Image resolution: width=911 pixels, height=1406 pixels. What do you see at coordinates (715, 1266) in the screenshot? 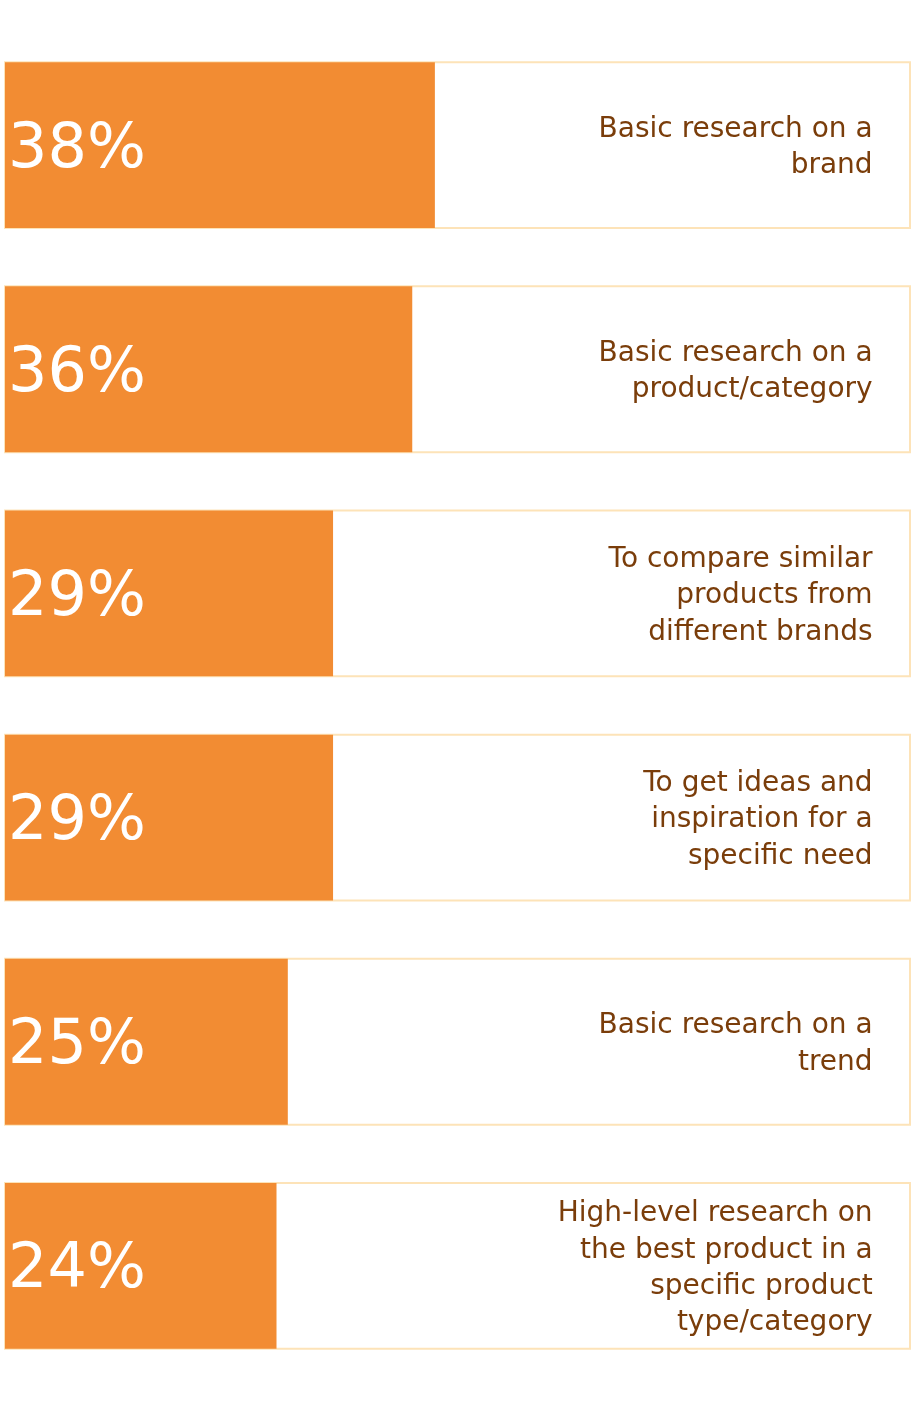
I see `y-tick-label: High-level research on the best product in a specific product type/category` at bounding box center [715, 1266].